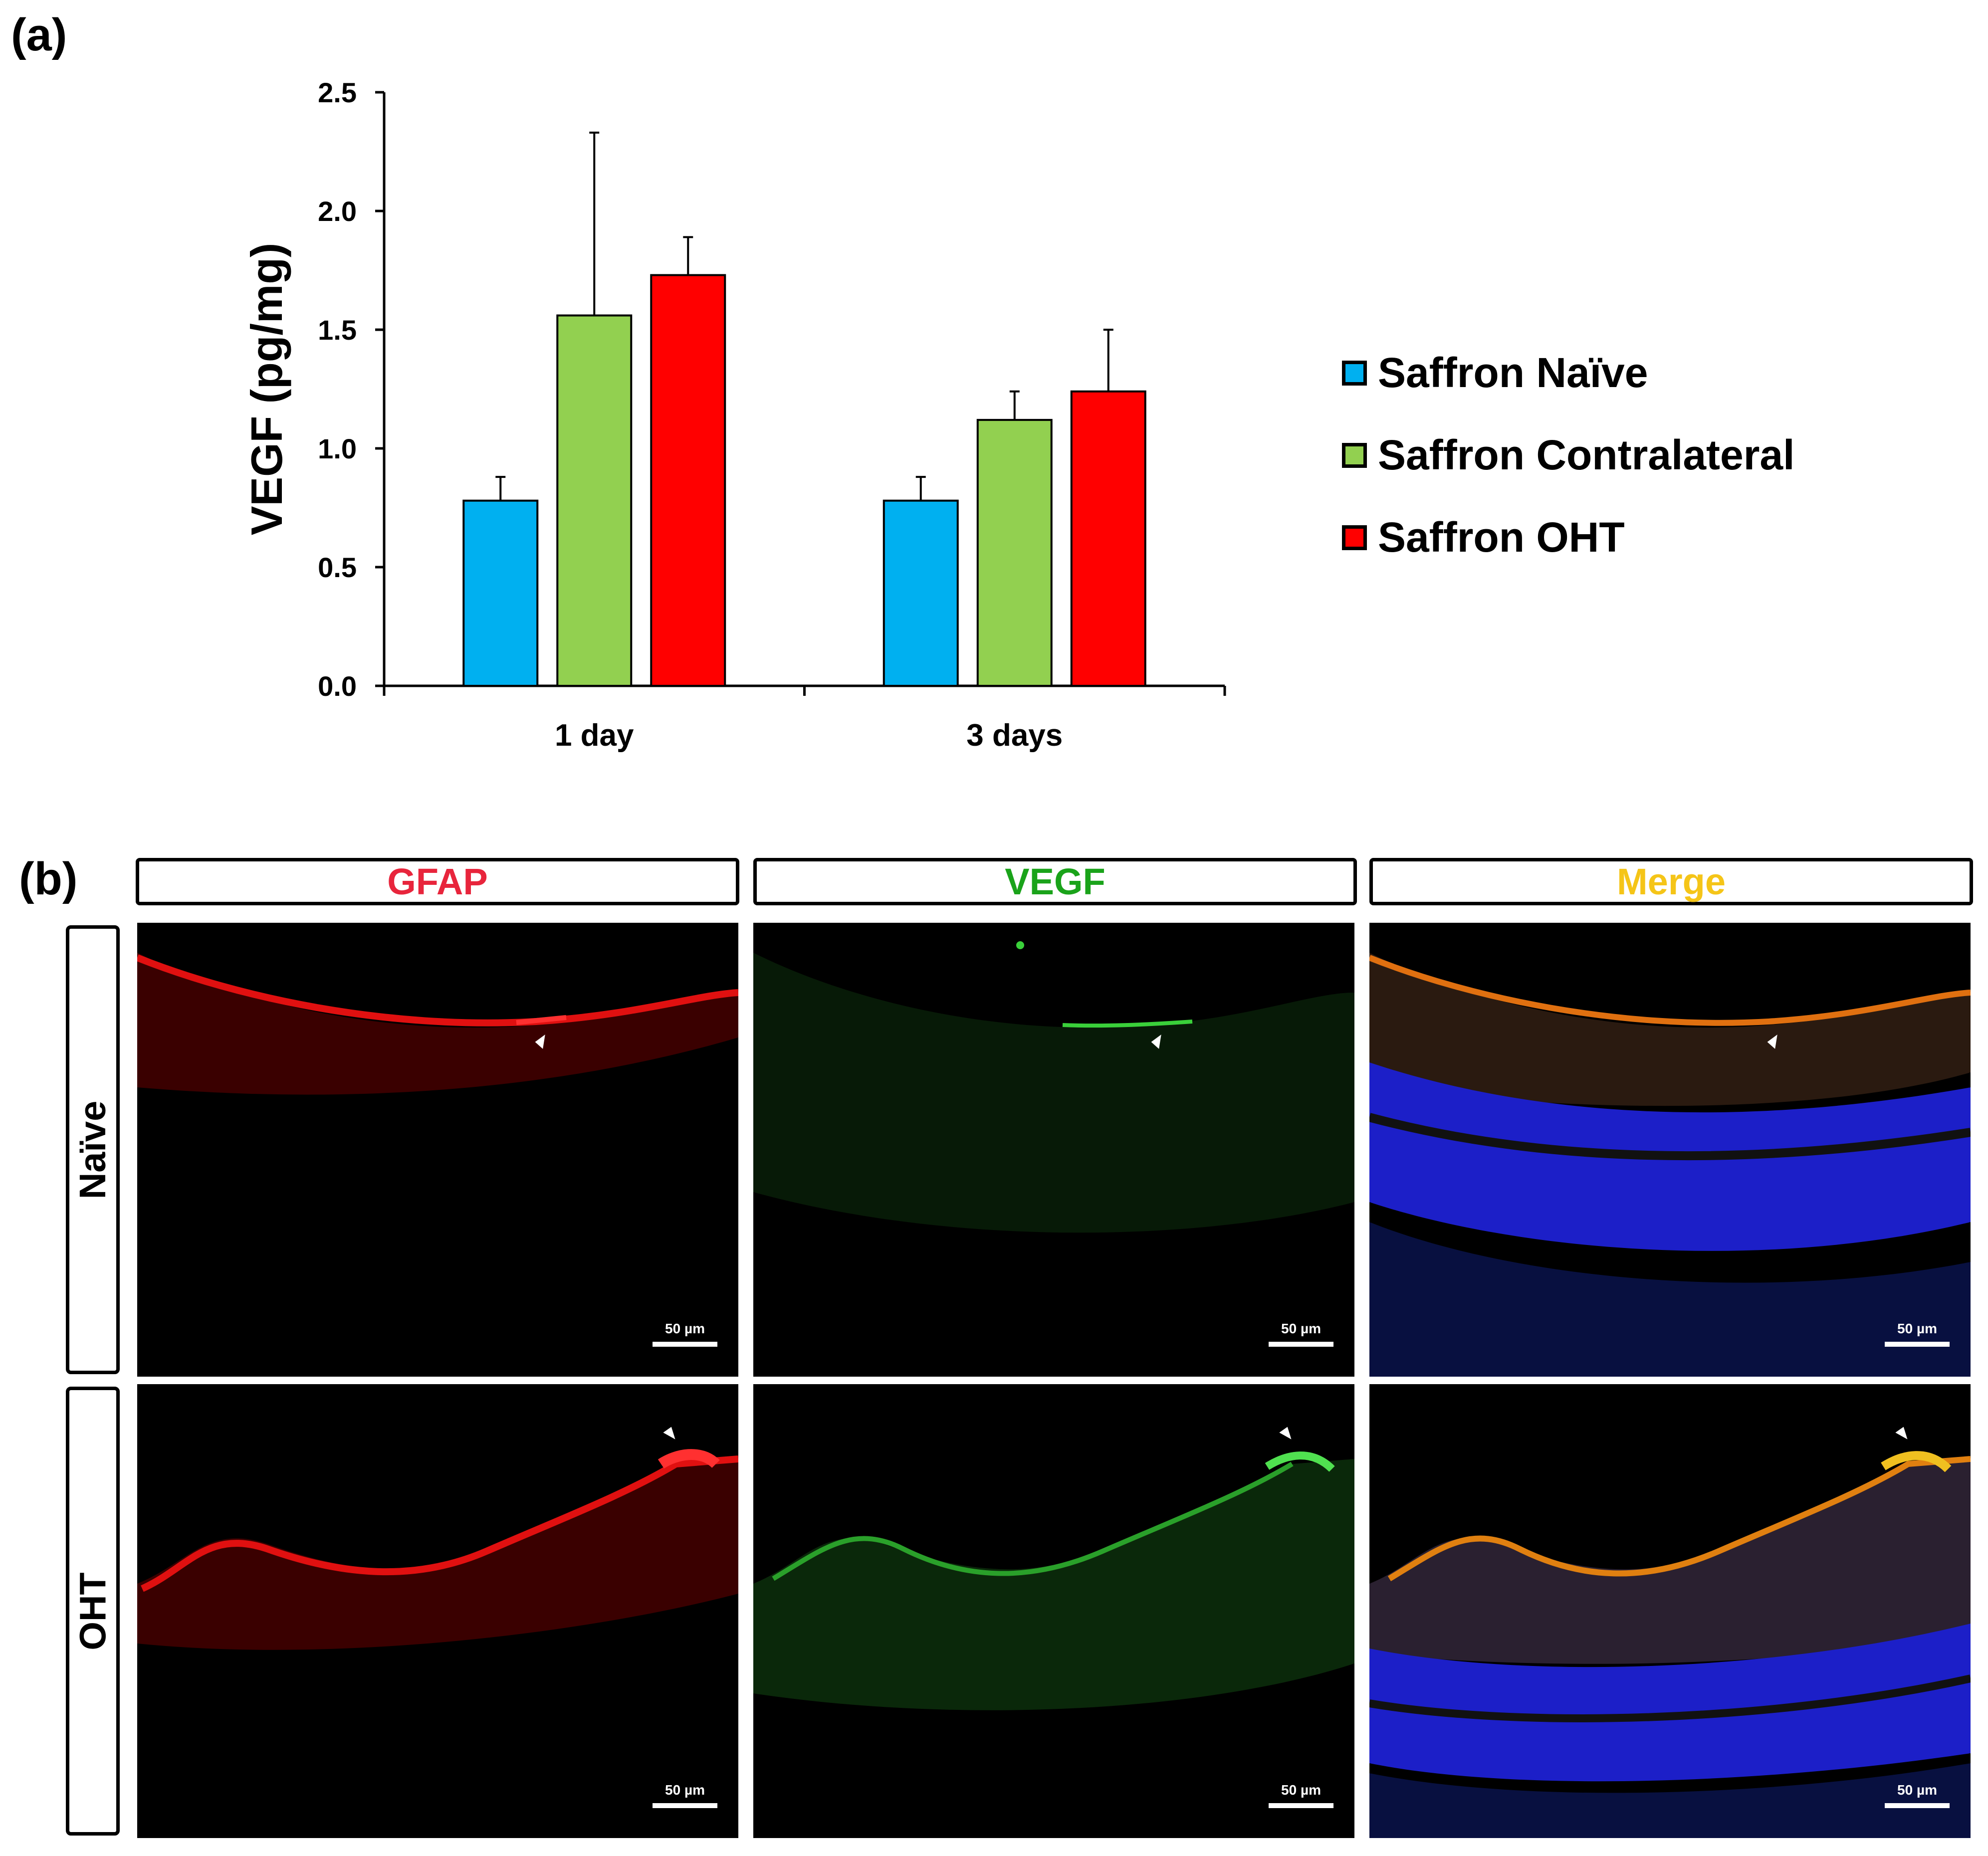 This screenshot has height=1856, width=1988. I want to click on panel-label-a: (a), so click(39, 34).